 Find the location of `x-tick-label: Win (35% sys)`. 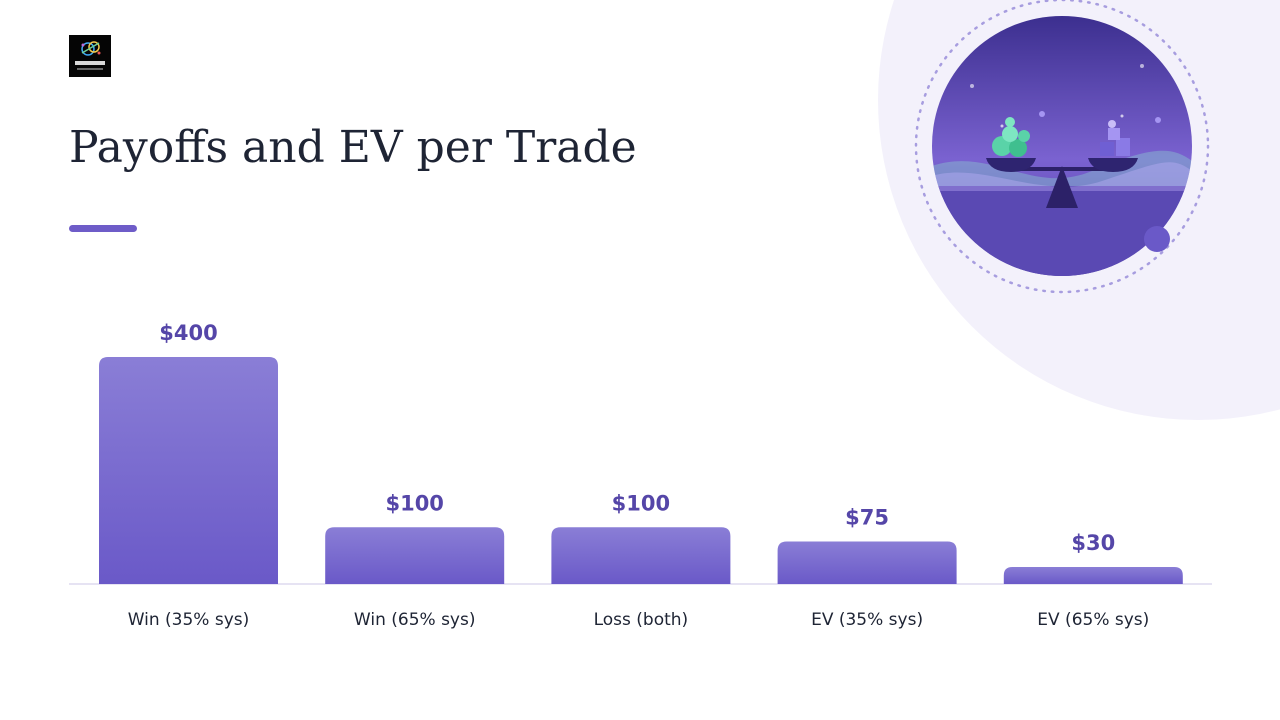

x-tick-label: Win (35% sys) is located at coordinates (189, 620).